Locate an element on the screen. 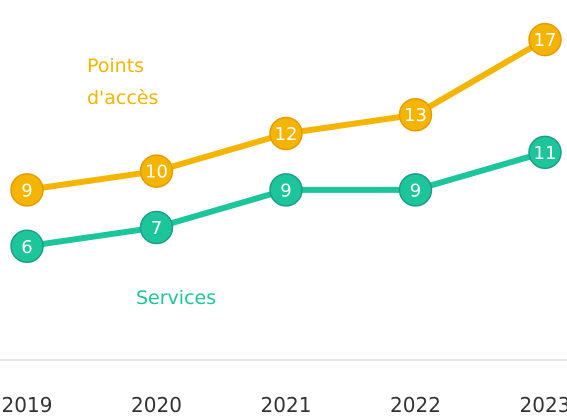 This screenshot has height=416, width=567. series-label: Points d'accès is located at coordinates (123, 82).